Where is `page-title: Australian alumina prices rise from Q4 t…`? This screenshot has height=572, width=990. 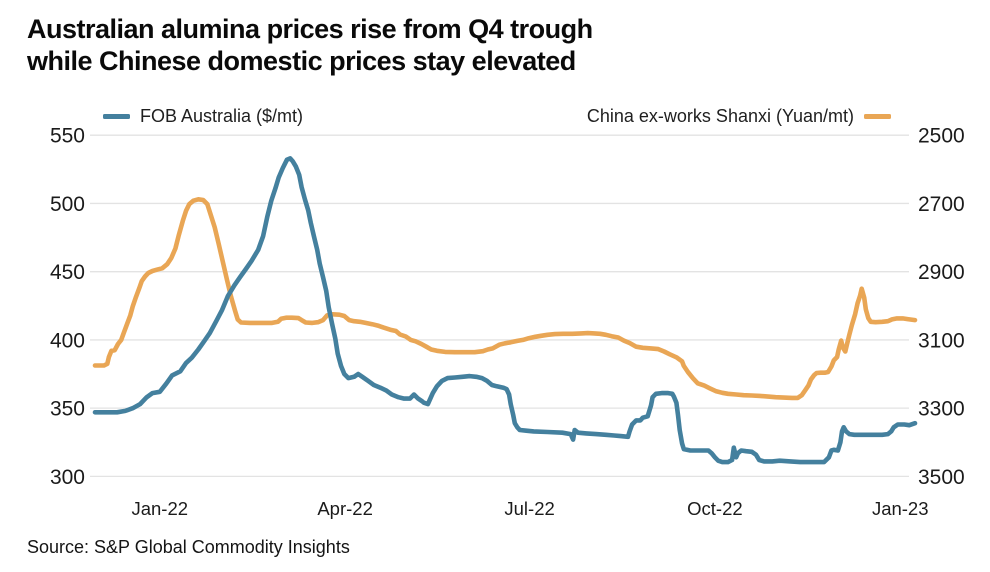 page-title: Australian alumina prices rise from Q4 t… is located at coordinates (310, 45).